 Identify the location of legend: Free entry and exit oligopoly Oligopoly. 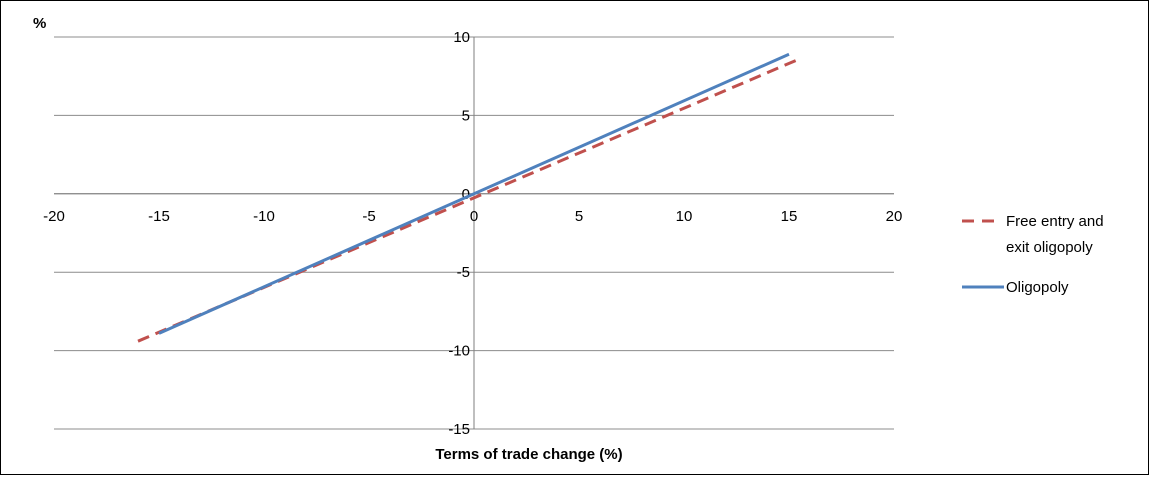
(1033, 254).